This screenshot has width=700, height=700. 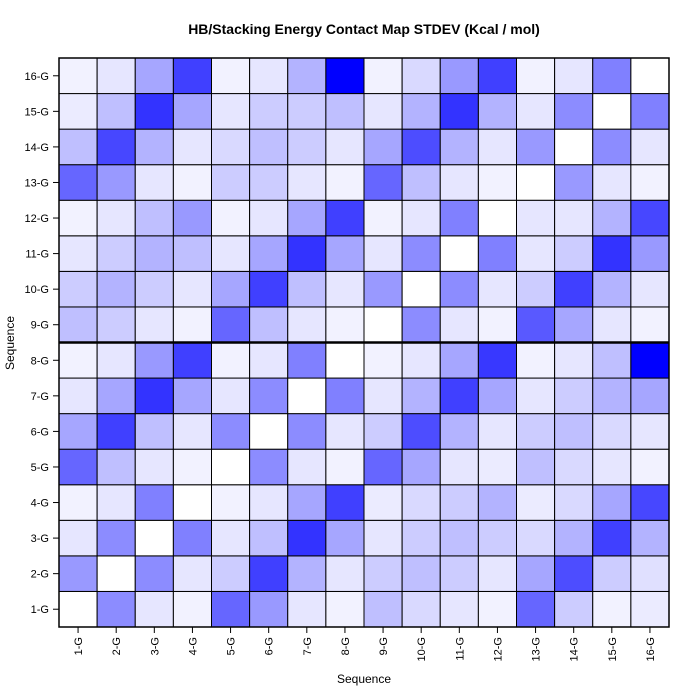 I want to click on x-tick-label: 4-G, so click(x=193, y=646).